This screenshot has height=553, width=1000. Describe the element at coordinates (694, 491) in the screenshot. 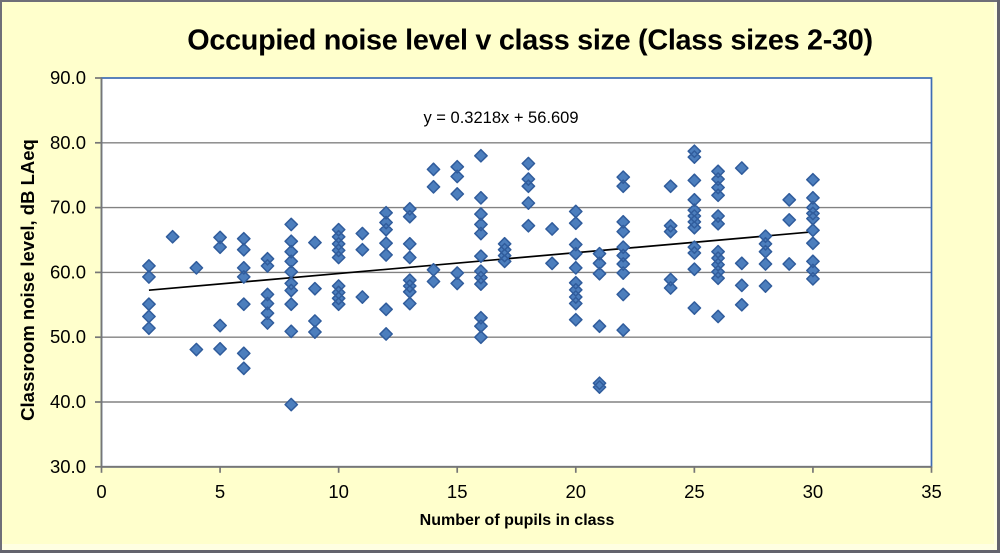

I see `svg-text: 25` at that location.